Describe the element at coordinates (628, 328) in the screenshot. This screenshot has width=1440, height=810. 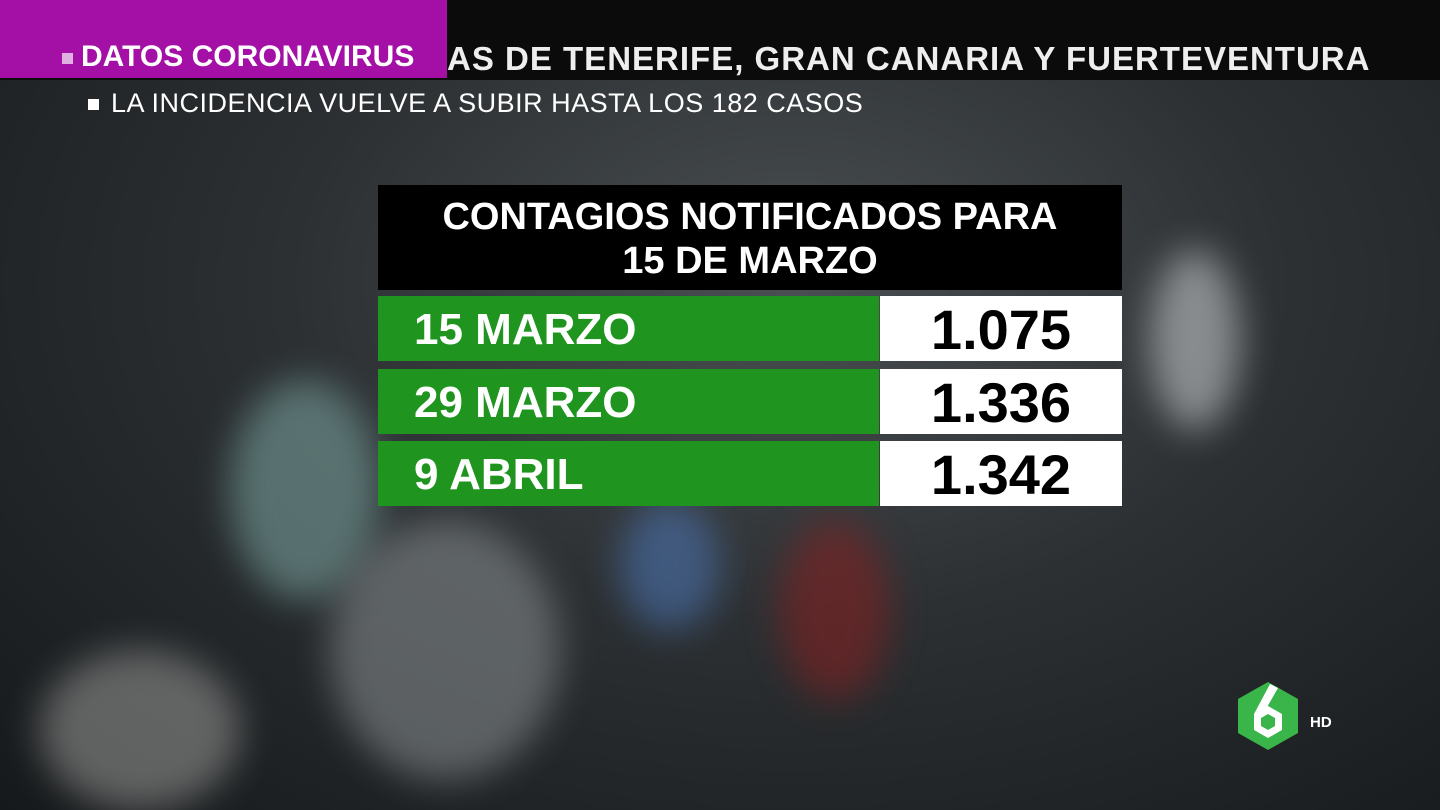
I see `row-label: 15 MARZO` at that location.